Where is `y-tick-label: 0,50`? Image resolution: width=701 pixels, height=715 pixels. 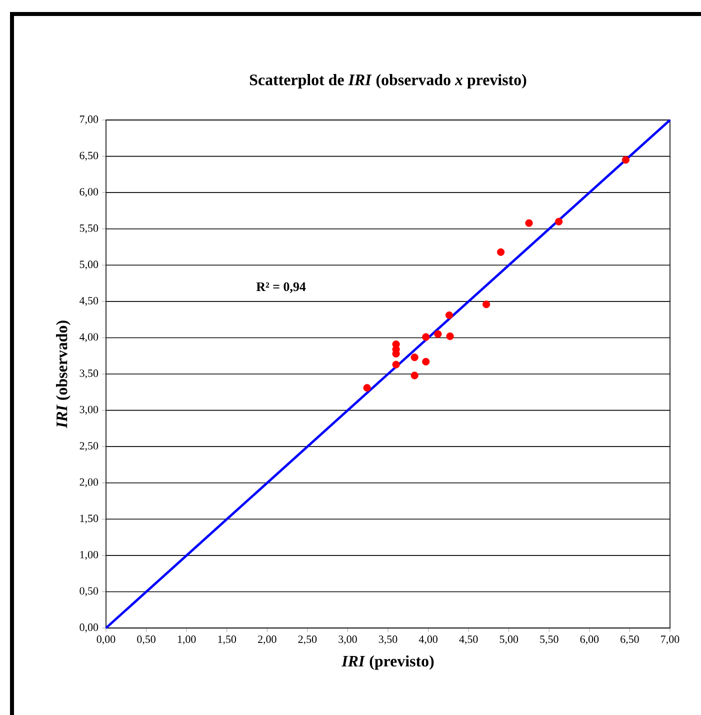 y-tick-label: 0,50 is located at coordinates (89, 591).